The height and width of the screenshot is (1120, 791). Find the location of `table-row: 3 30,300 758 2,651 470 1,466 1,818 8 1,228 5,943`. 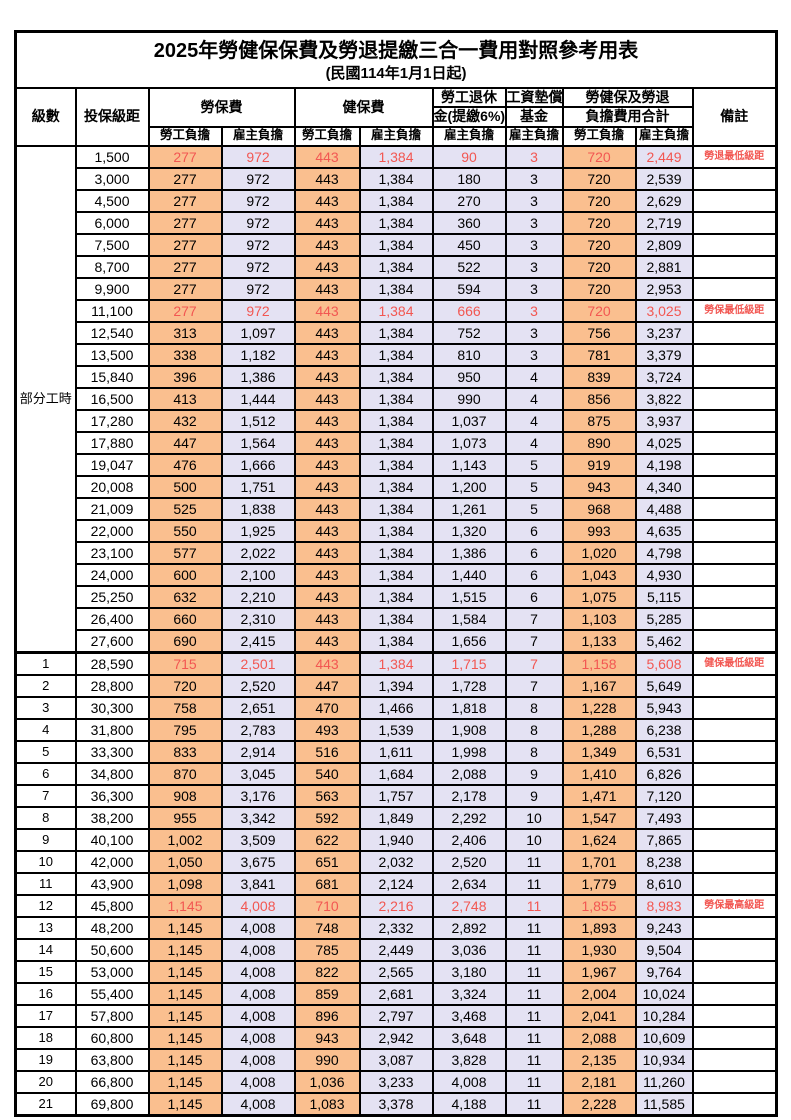

table-row: 3 30,300 758 2,651 470 1,466 1,818 8 1,228 5,943 is located at coordinates (396, 707).